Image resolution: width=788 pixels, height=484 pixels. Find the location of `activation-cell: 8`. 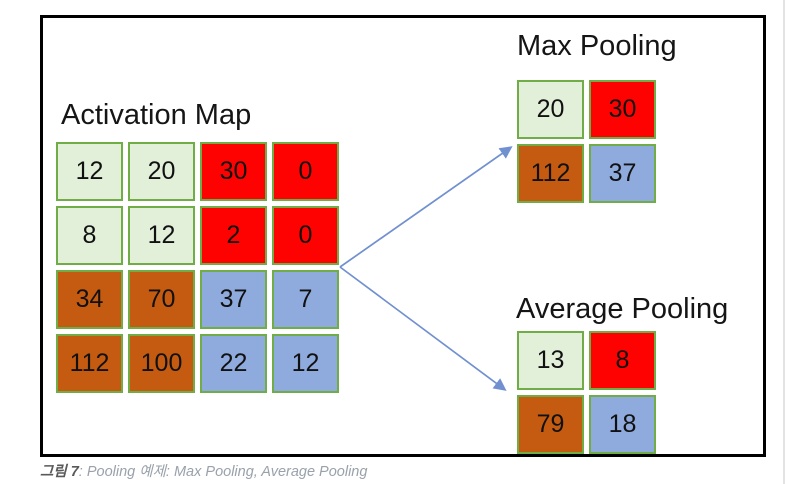

activation-cell: 8 is located at coordinates (89, 235).